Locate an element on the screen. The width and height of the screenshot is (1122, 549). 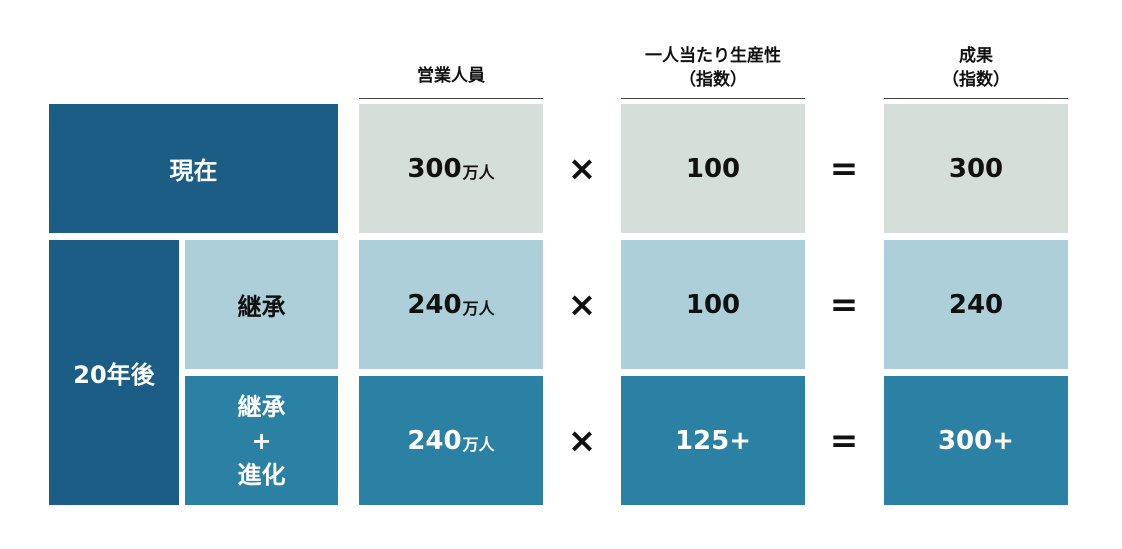
row-evolve-equals-operator: = is located at coordinates (844, 440).